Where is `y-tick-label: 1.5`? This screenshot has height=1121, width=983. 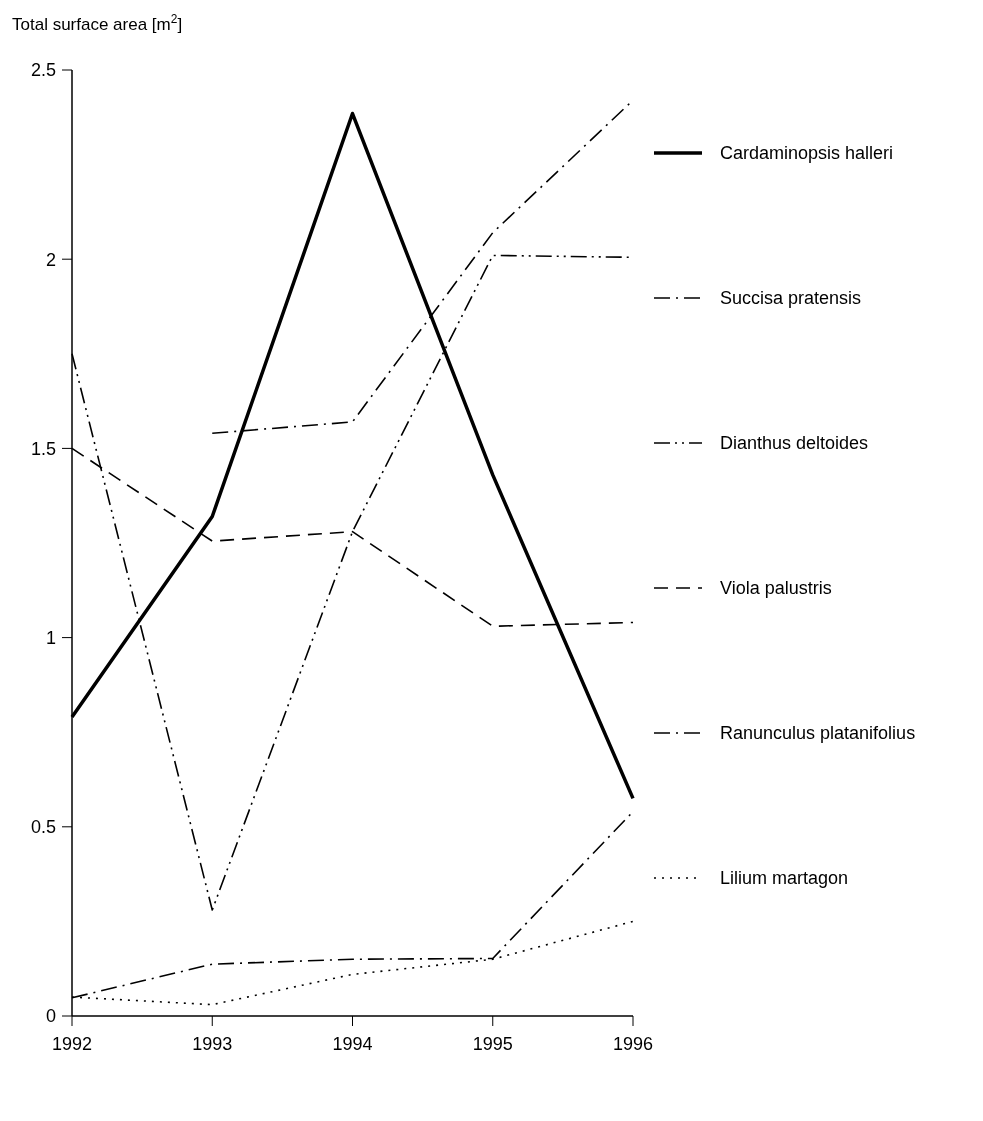 y-tick-label: 1.5 is located at coordinates (43, 448).